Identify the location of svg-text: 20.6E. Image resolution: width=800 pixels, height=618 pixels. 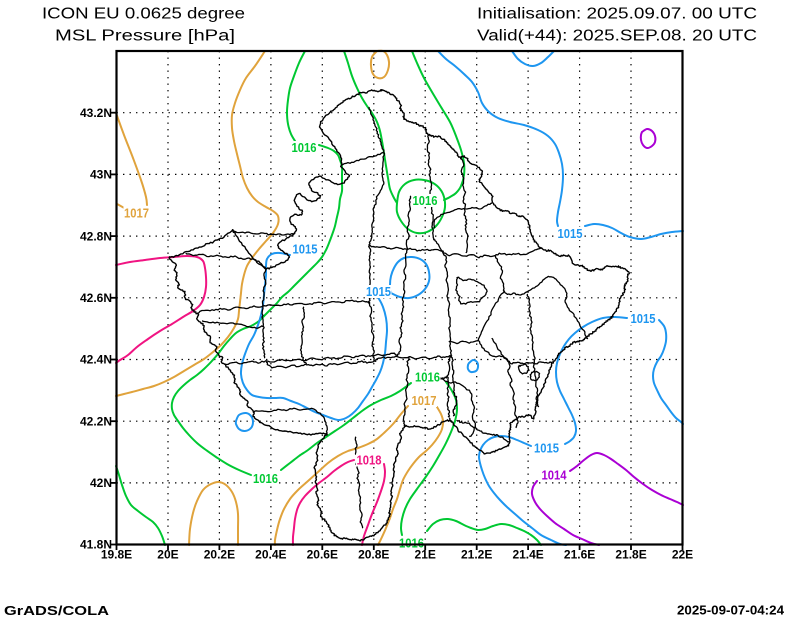
(322, 555).